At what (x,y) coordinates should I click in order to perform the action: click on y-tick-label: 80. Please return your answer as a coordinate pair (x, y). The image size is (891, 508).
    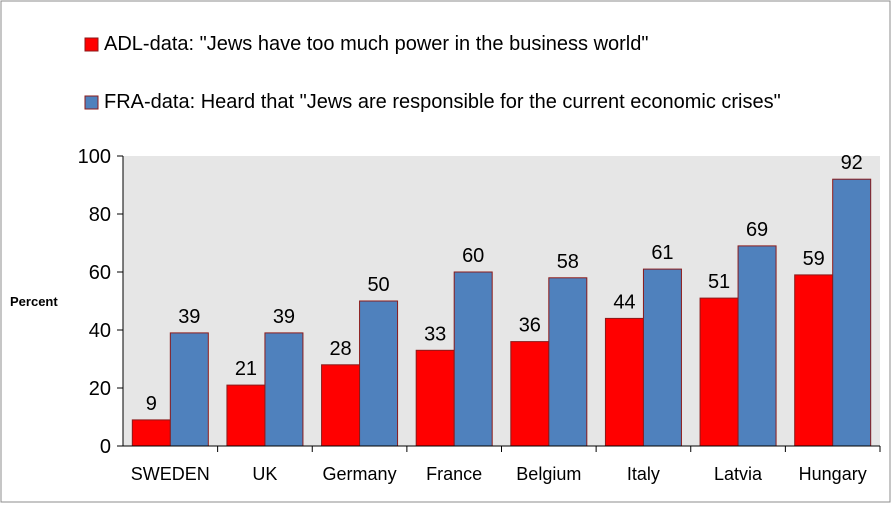
    Looking at the image, I should click on (100, 215).